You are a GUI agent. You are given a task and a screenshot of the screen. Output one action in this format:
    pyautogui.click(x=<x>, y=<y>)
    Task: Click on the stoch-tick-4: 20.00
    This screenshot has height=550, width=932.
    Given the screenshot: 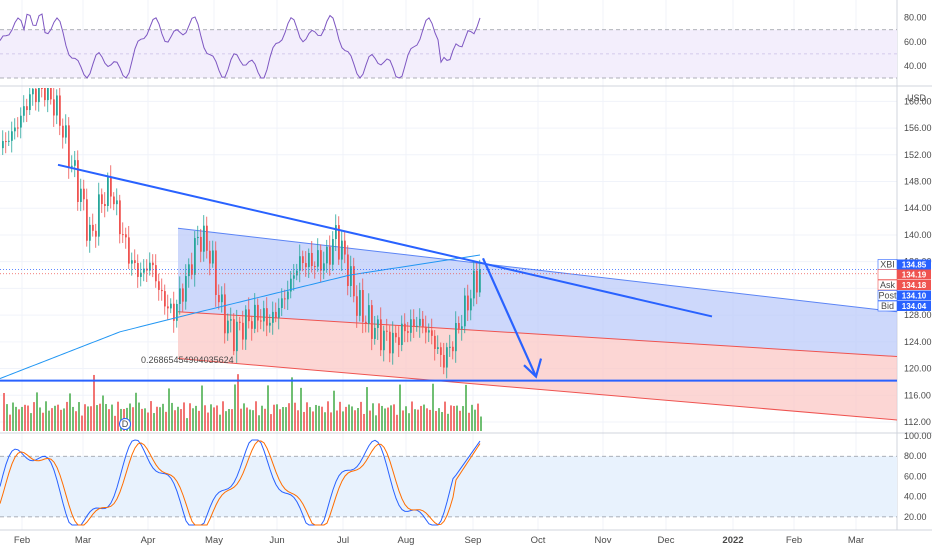 What is the action you would take?
    pyautogui.click(x=915, y=517)
    